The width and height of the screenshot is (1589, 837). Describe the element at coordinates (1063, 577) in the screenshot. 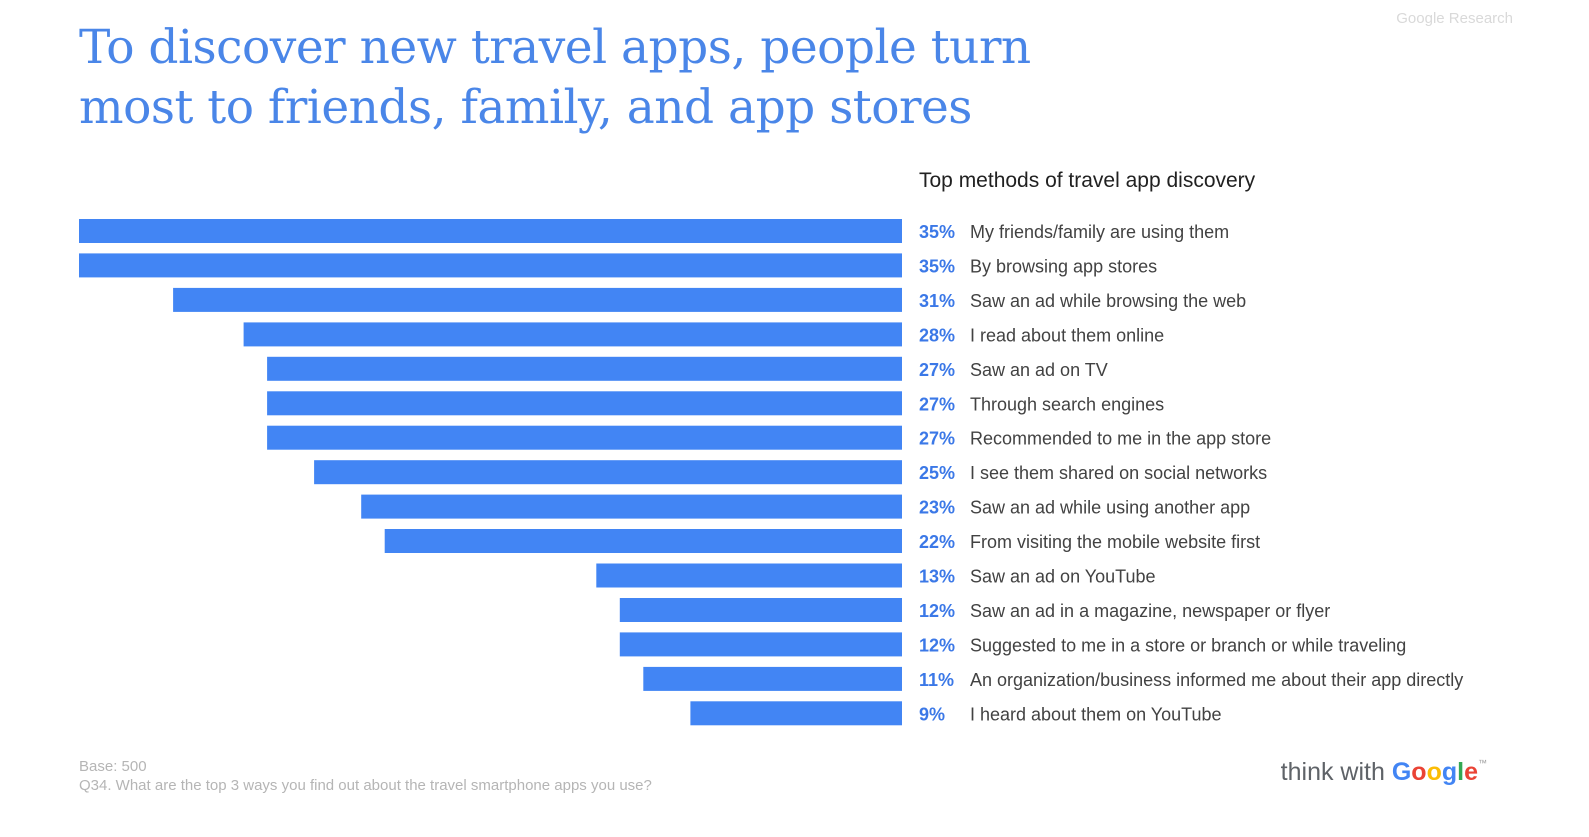

I see `category-label: Saw an ad on YouTube` at that location.